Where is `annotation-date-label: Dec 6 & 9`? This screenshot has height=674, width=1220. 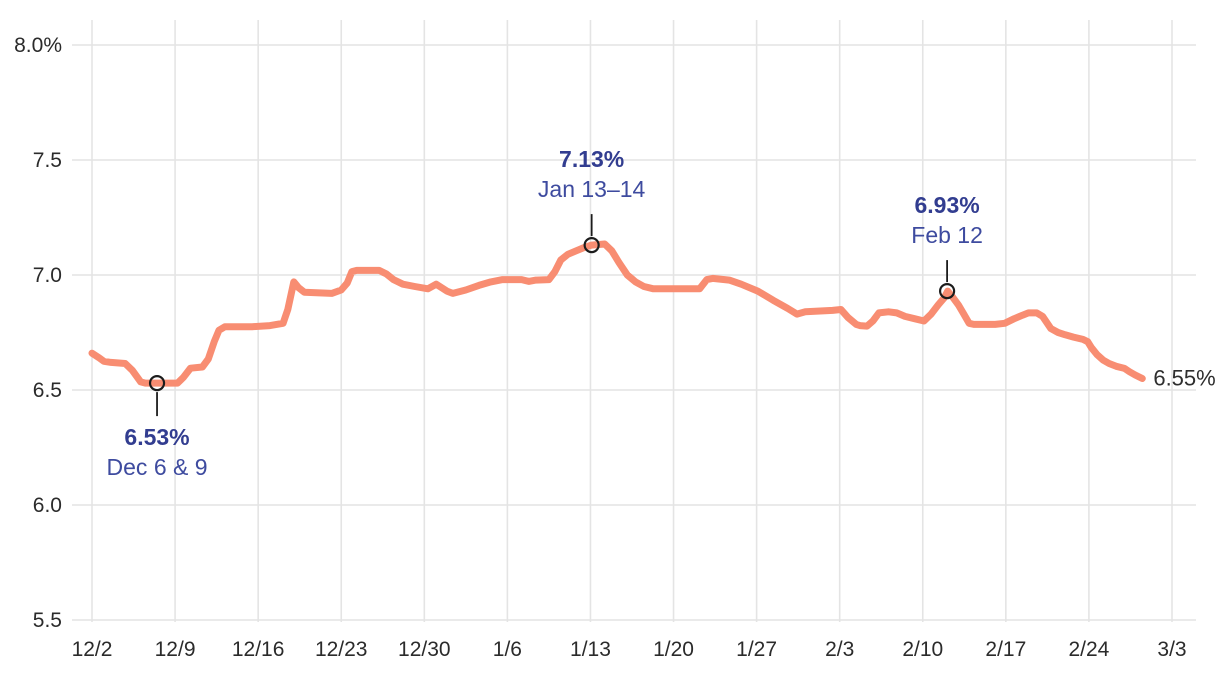
annotation-date-label: Dec 6 & 9 is located at coordinates (157, 467).